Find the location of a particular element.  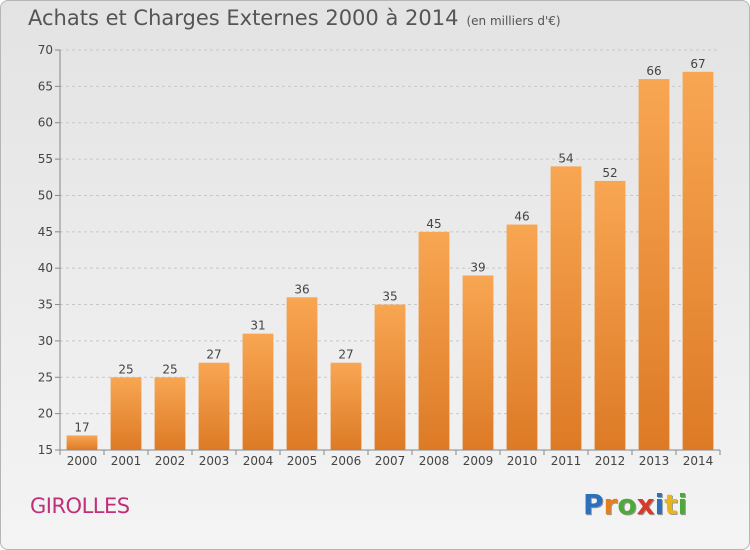

data-label: 35 is located at coordinates (389, 297).